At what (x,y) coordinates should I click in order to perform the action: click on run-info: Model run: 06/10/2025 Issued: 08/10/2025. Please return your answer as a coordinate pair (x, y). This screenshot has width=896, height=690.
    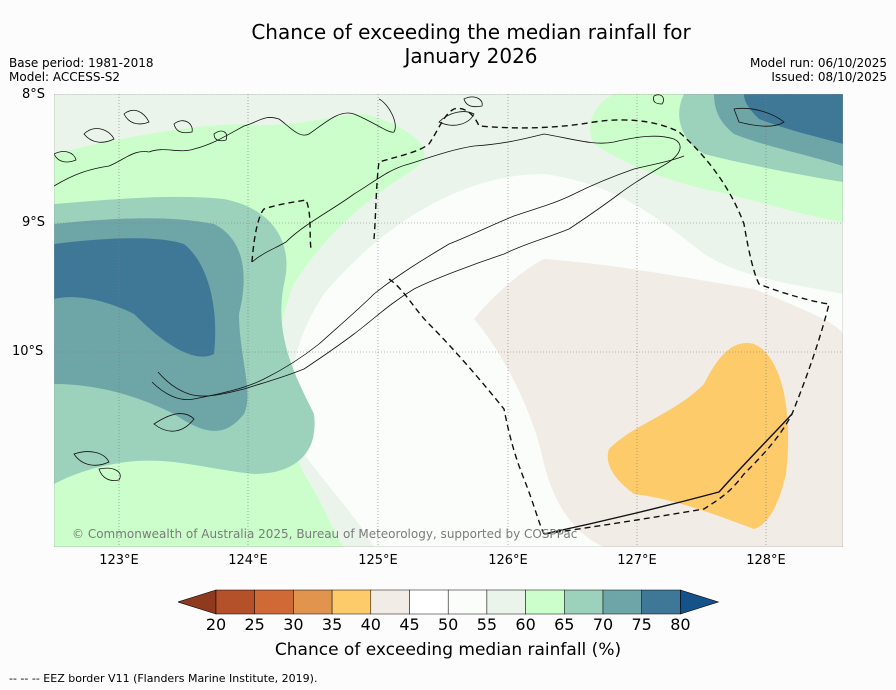
    Looking at the image, I should click on (818, 70).